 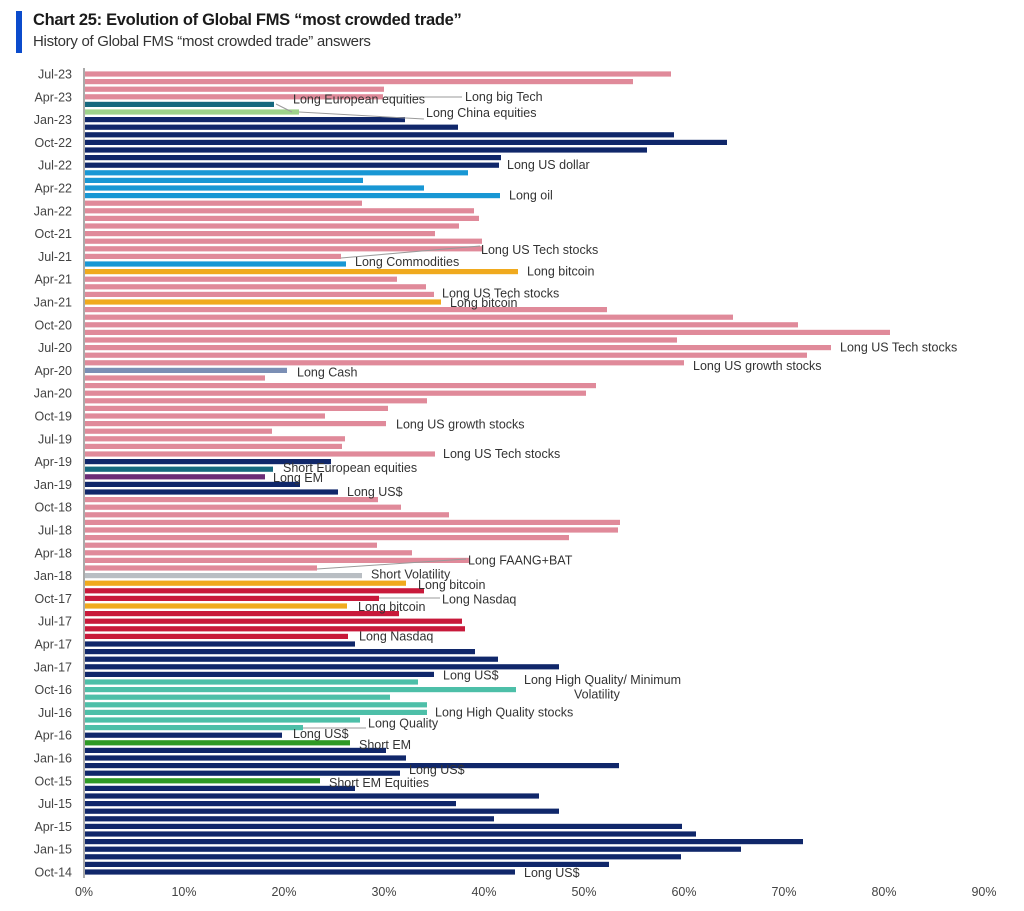 I want to click on y-tick-label: Apr-19, so click(x=53, y=462).